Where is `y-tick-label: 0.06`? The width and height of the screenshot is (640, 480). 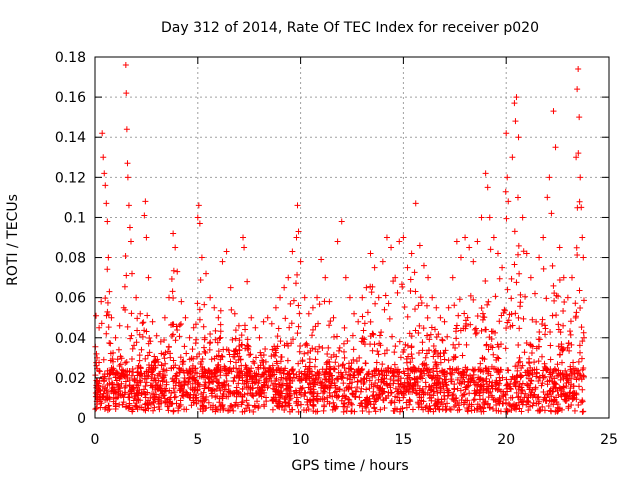 y-tick-label: 0.06 is located at coordinates (70, 299).